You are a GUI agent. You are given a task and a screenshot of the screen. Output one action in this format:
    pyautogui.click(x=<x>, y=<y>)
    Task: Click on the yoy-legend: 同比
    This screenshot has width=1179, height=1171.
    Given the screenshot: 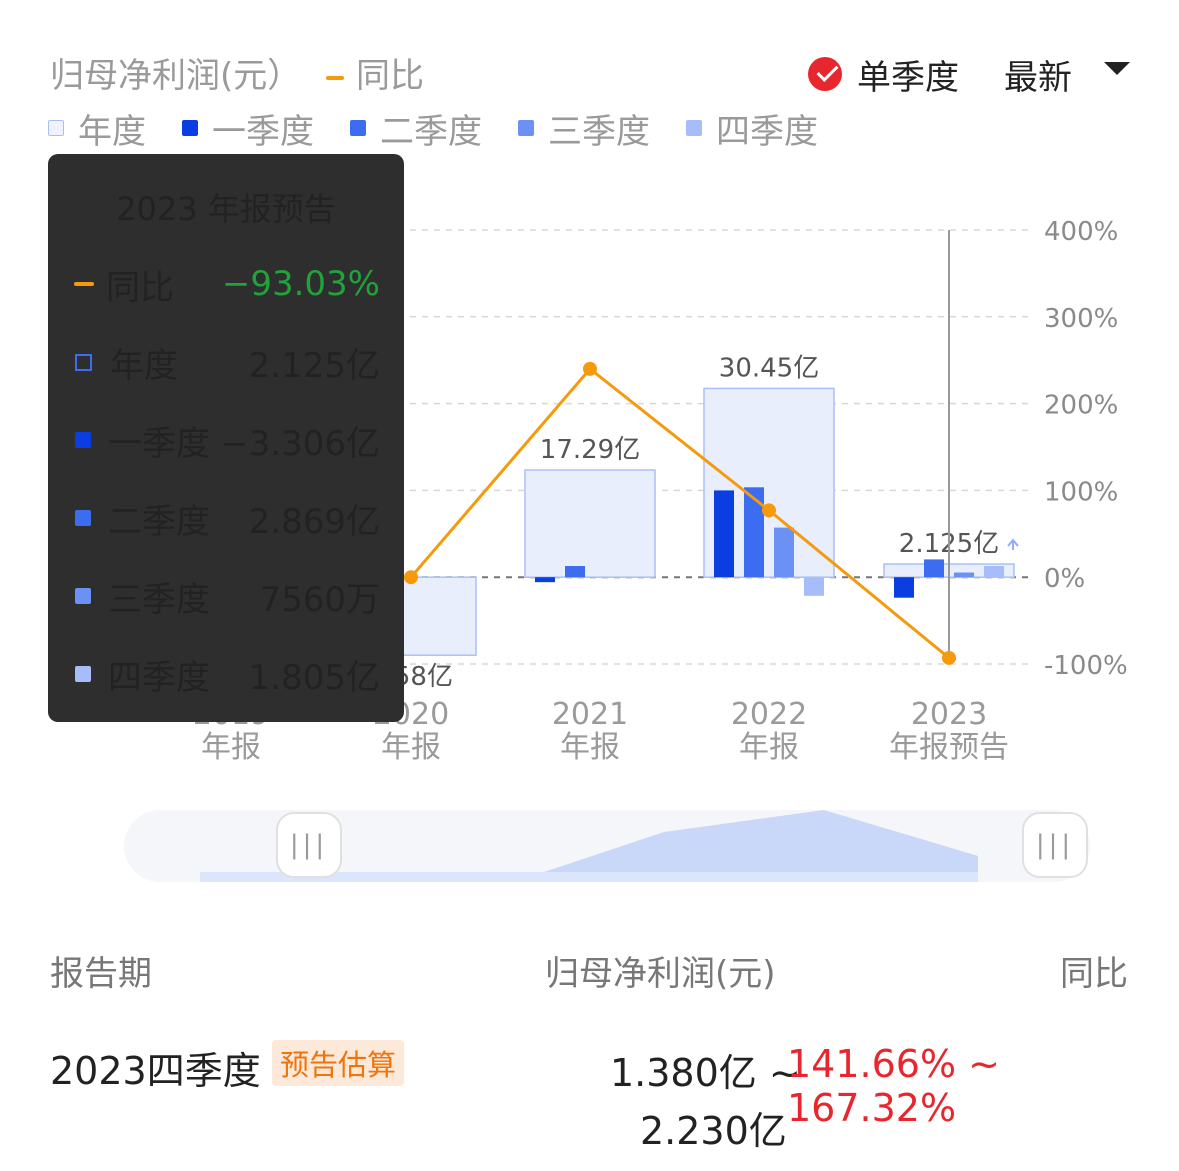 What is the action you would take?
    pyautogui.click(x=375, y=72)
    